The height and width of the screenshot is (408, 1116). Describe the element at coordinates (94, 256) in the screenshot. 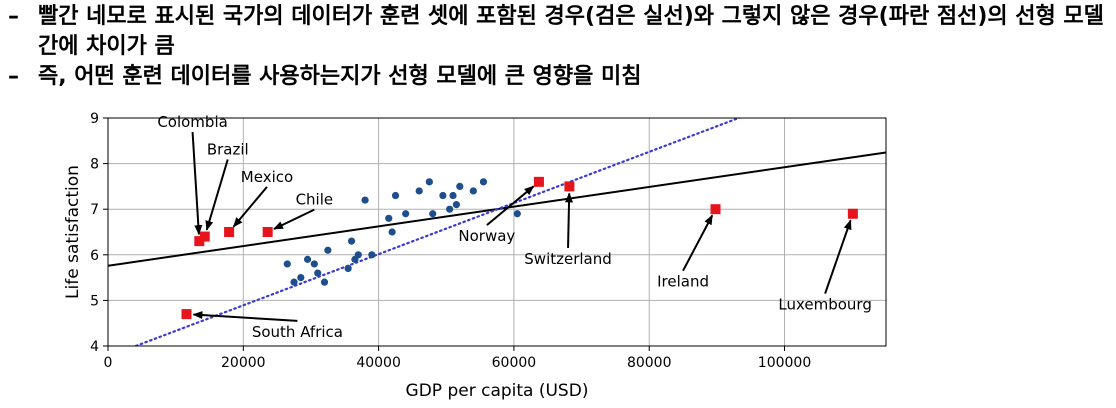

I see `y-tick-label: 6` at that location.